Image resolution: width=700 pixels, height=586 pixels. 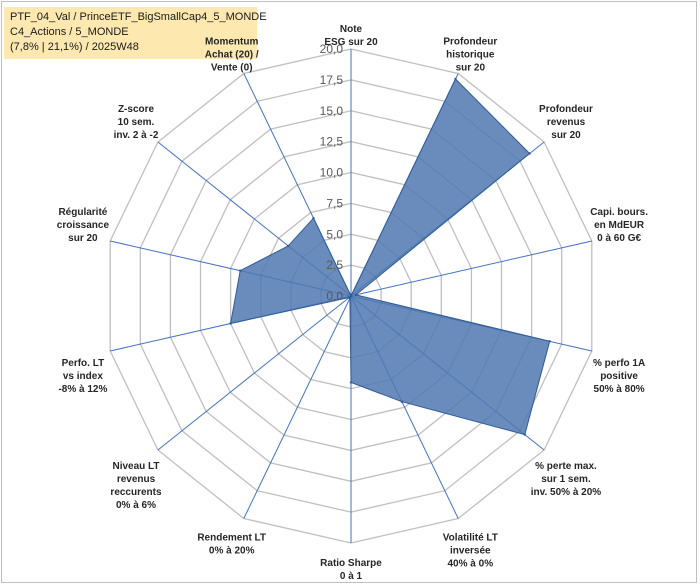 What do you see at coordinates (351, 42) in the screenshot?
I see `axis-label-0: ESG sur 20` at bounding box center [351, 42].